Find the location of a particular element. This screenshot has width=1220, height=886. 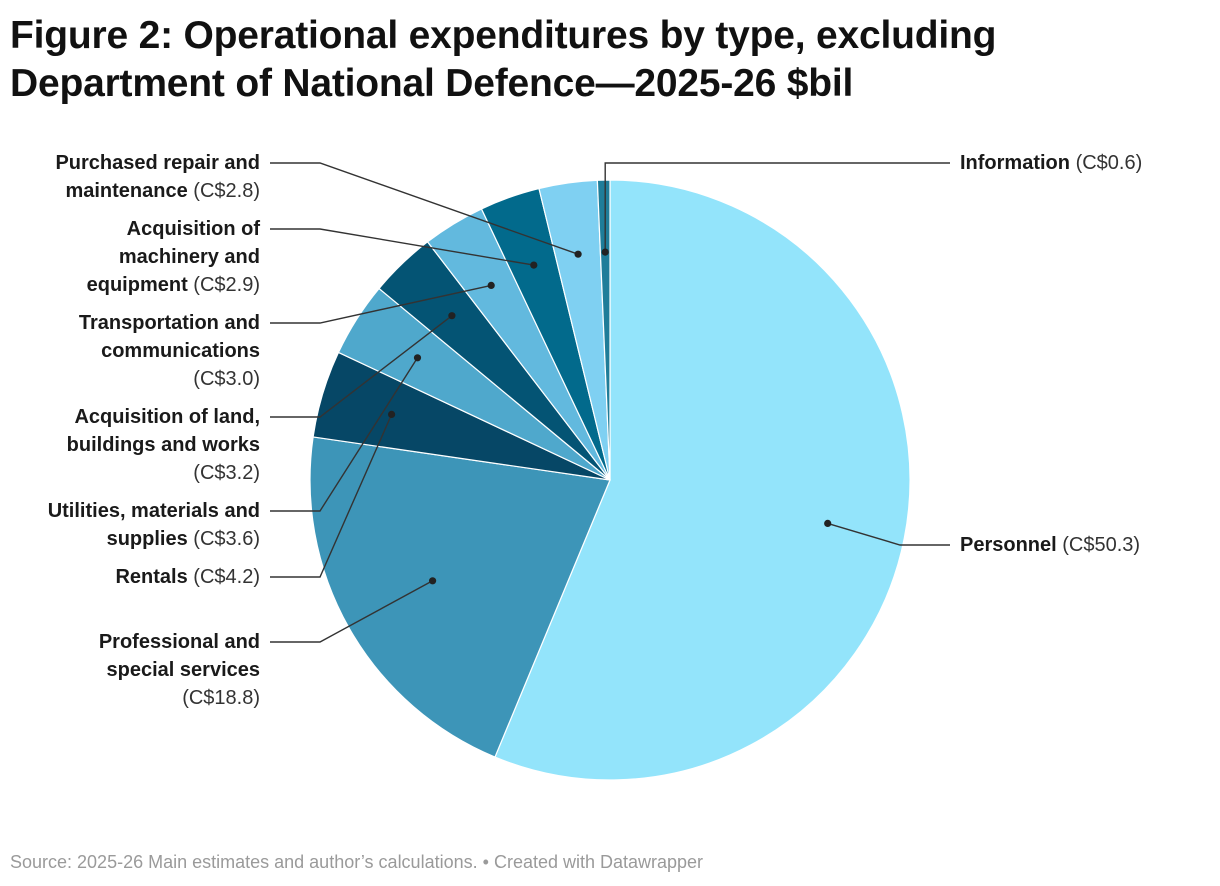

slice-label-line: Transportation and is located at coordinates (169, 323).